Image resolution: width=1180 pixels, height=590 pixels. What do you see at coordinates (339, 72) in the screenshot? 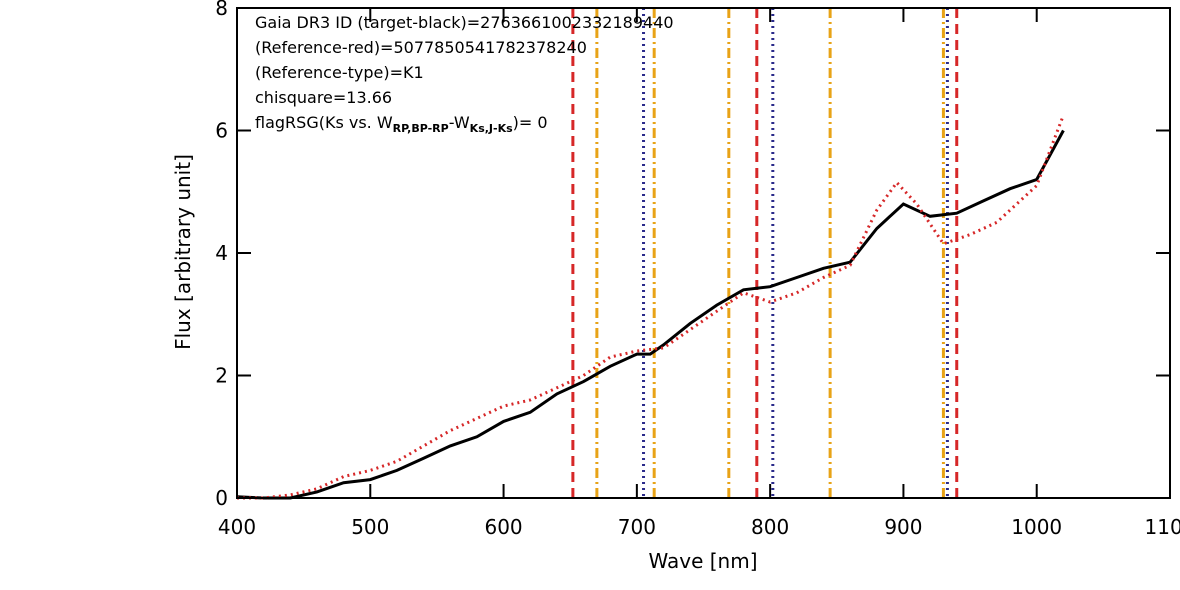
I see `annotation: (Reference-type)=K1` at bounding box center [339, 72].